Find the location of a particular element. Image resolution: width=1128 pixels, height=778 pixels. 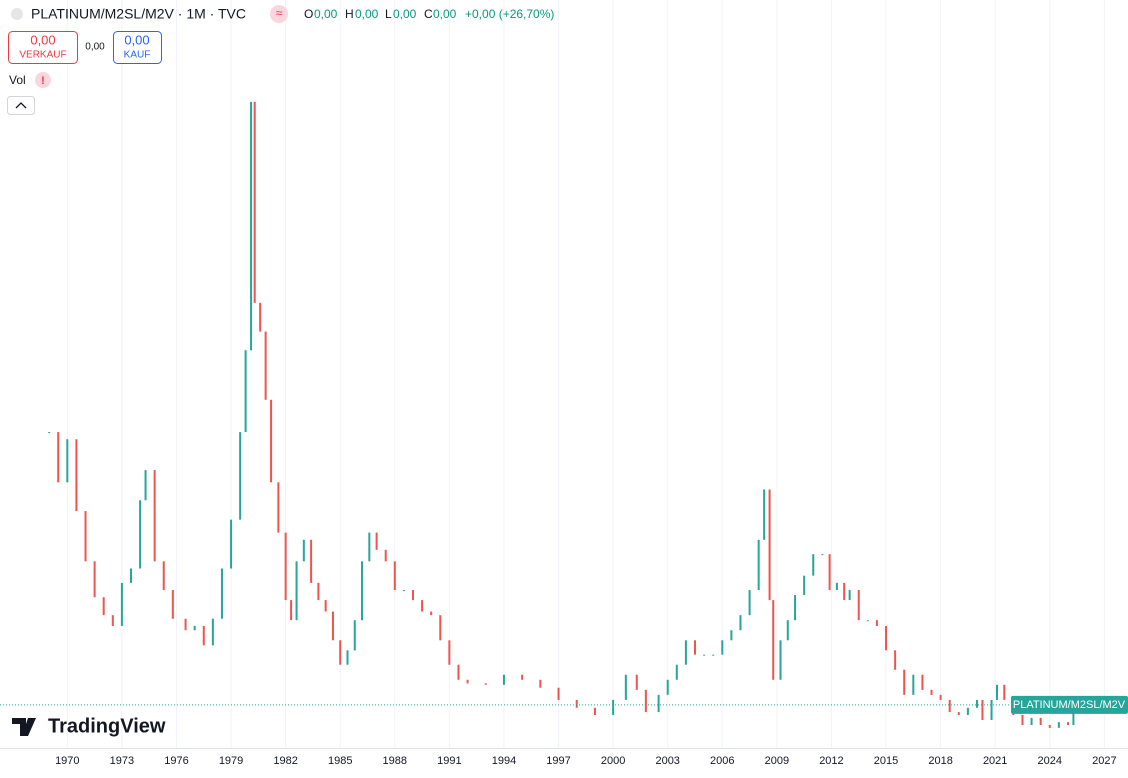

ohlc-label: C is located at coordinates (428, 14).